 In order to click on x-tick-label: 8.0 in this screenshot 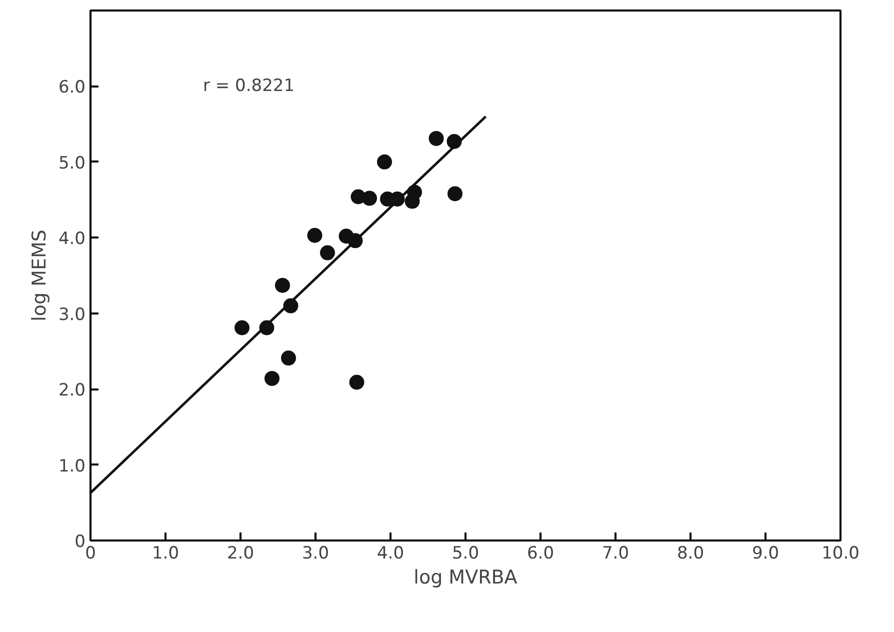, I will do `click(690, 554)`.